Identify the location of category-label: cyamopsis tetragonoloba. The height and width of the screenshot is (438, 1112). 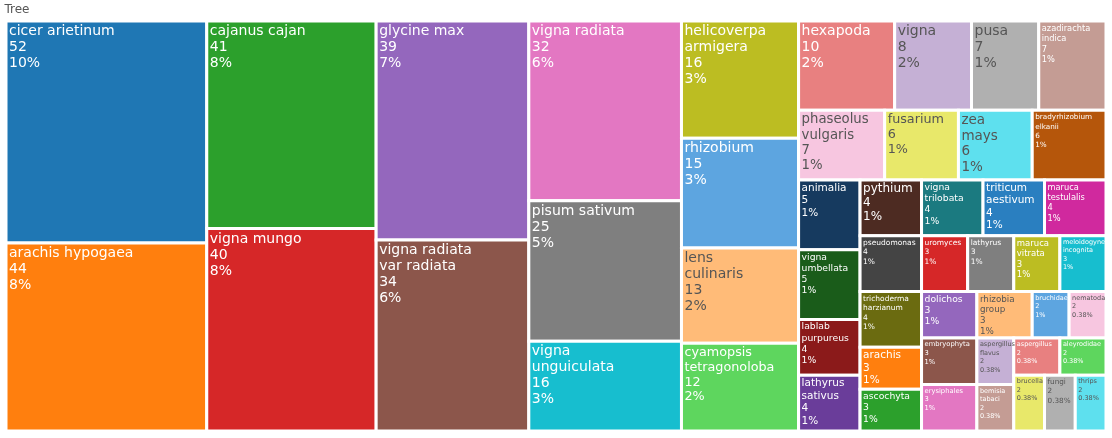
(729, 359).